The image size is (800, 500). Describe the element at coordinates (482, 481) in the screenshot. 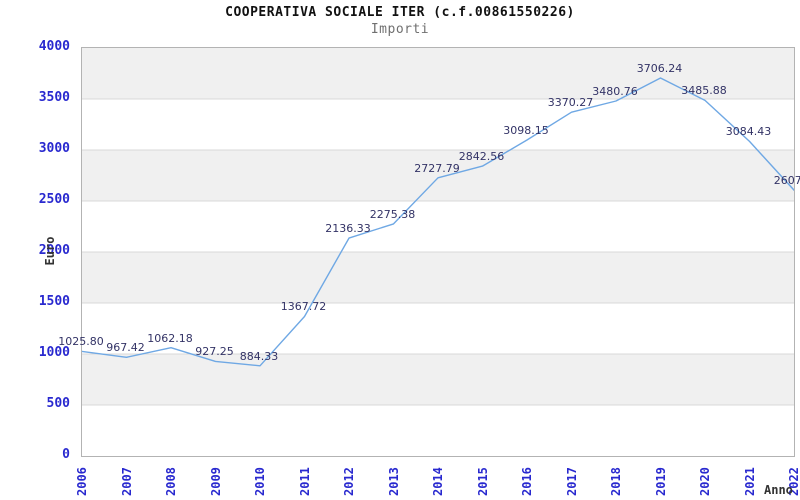

I see `x-tick-label: 2015` at that location.